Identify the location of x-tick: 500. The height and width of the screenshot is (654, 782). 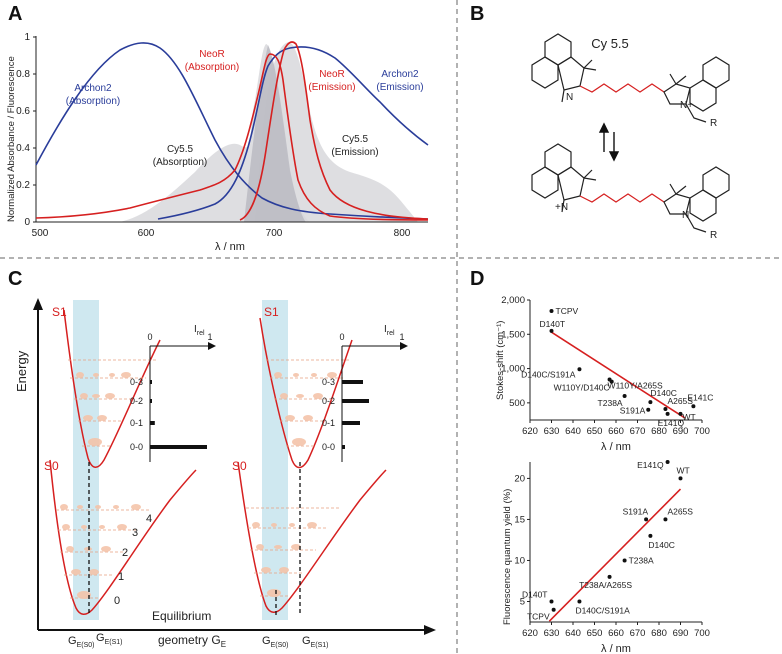
(40, 233).